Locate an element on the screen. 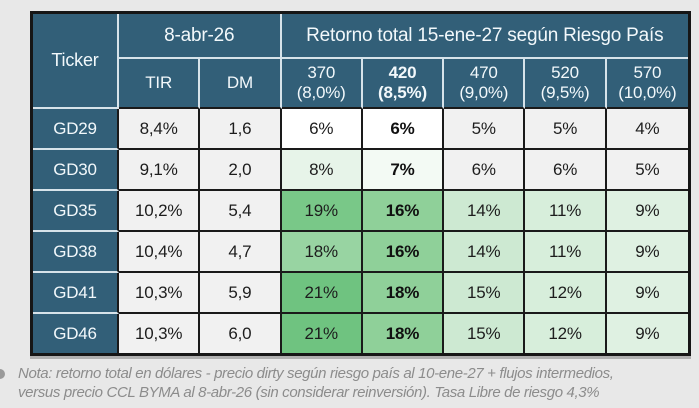 The image size is (699, 408). tir-cell-GD38: 10,4% is located at coordinates (160, 252).